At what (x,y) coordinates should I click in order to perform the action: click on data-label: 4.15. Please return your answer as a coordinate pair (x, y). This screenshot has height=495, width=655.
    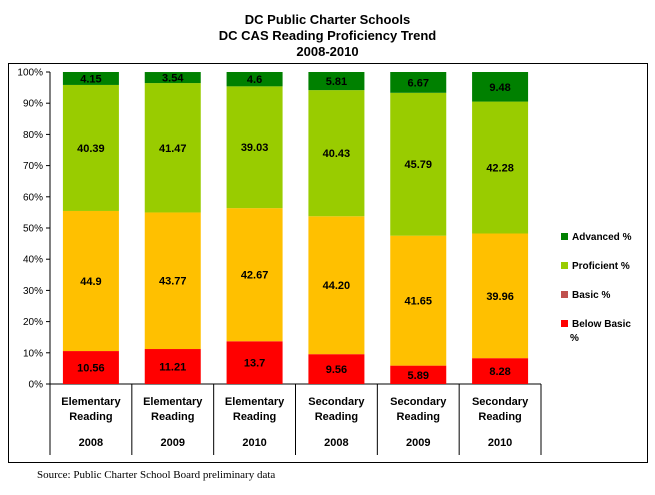
    Looking at the image, I should click on (90, 79).